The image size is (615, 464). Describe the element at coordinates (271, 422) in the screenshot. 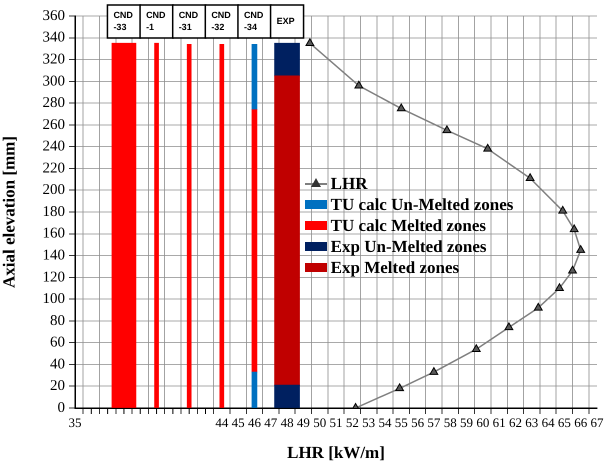

I see `x-tick-label: 47` at that location.